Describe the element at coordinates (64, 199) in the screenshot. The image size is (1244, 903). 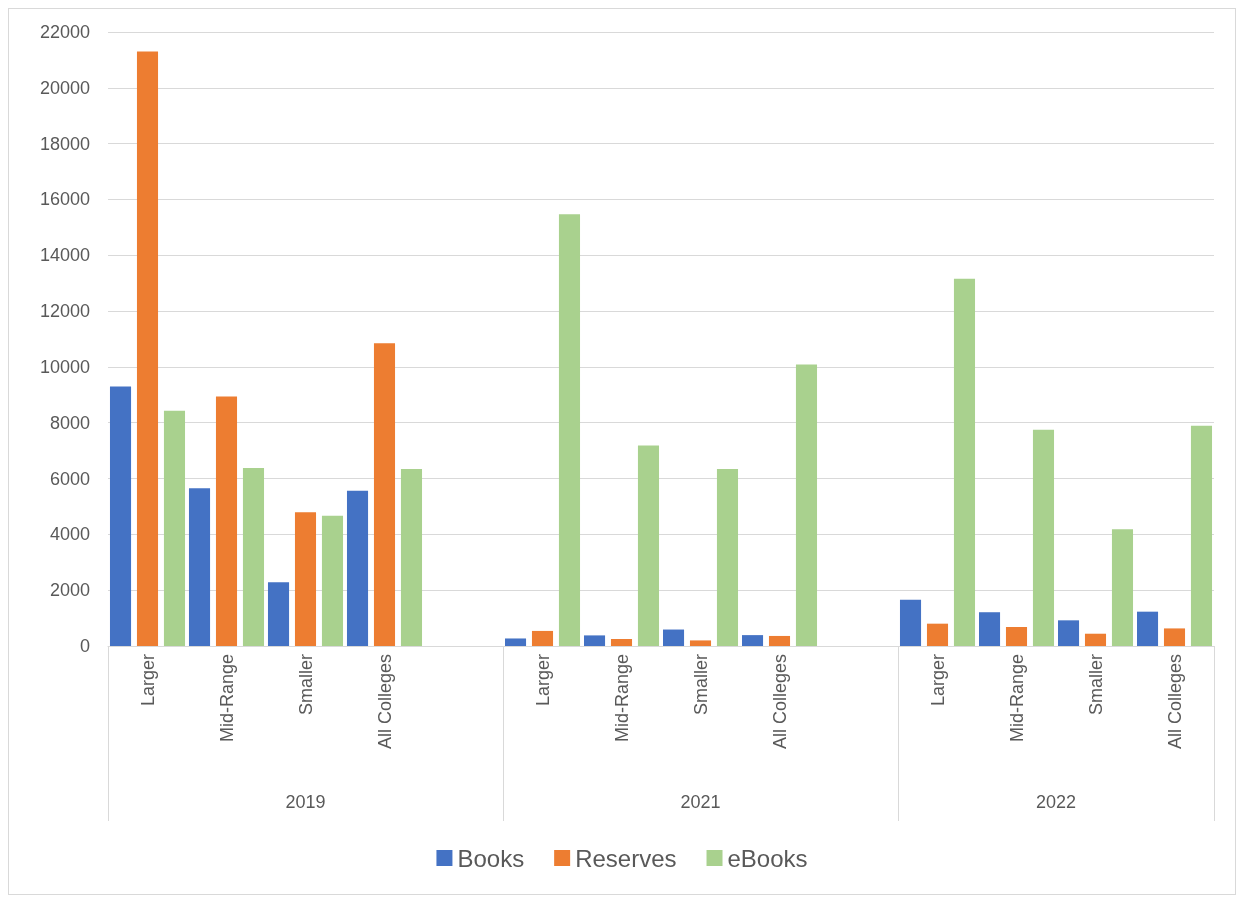
I see `y-tick-label: 16000` at that location.